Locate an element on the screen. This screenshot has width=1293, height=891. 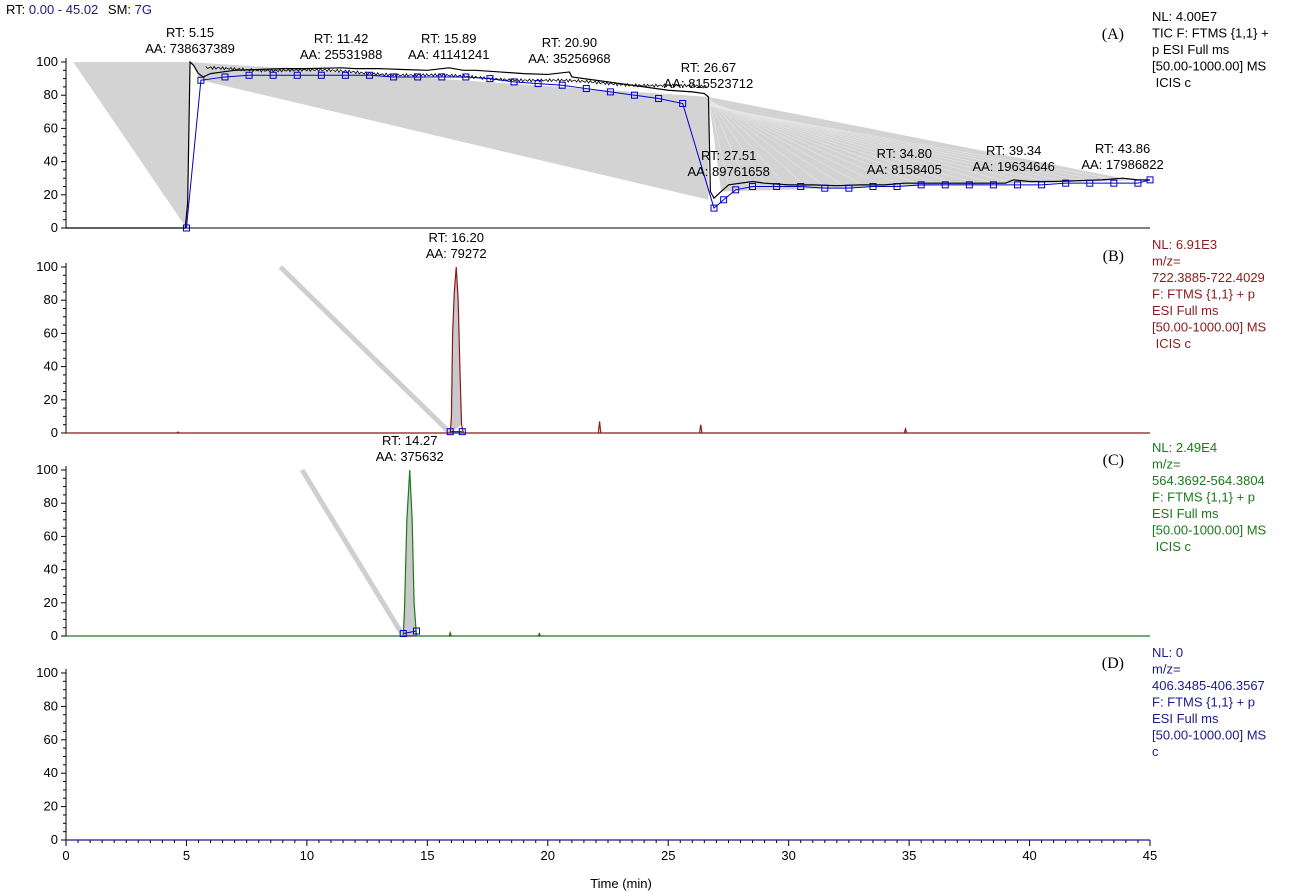
info-line: NL: 2.49E4 is located at coordinates (1184, 447).